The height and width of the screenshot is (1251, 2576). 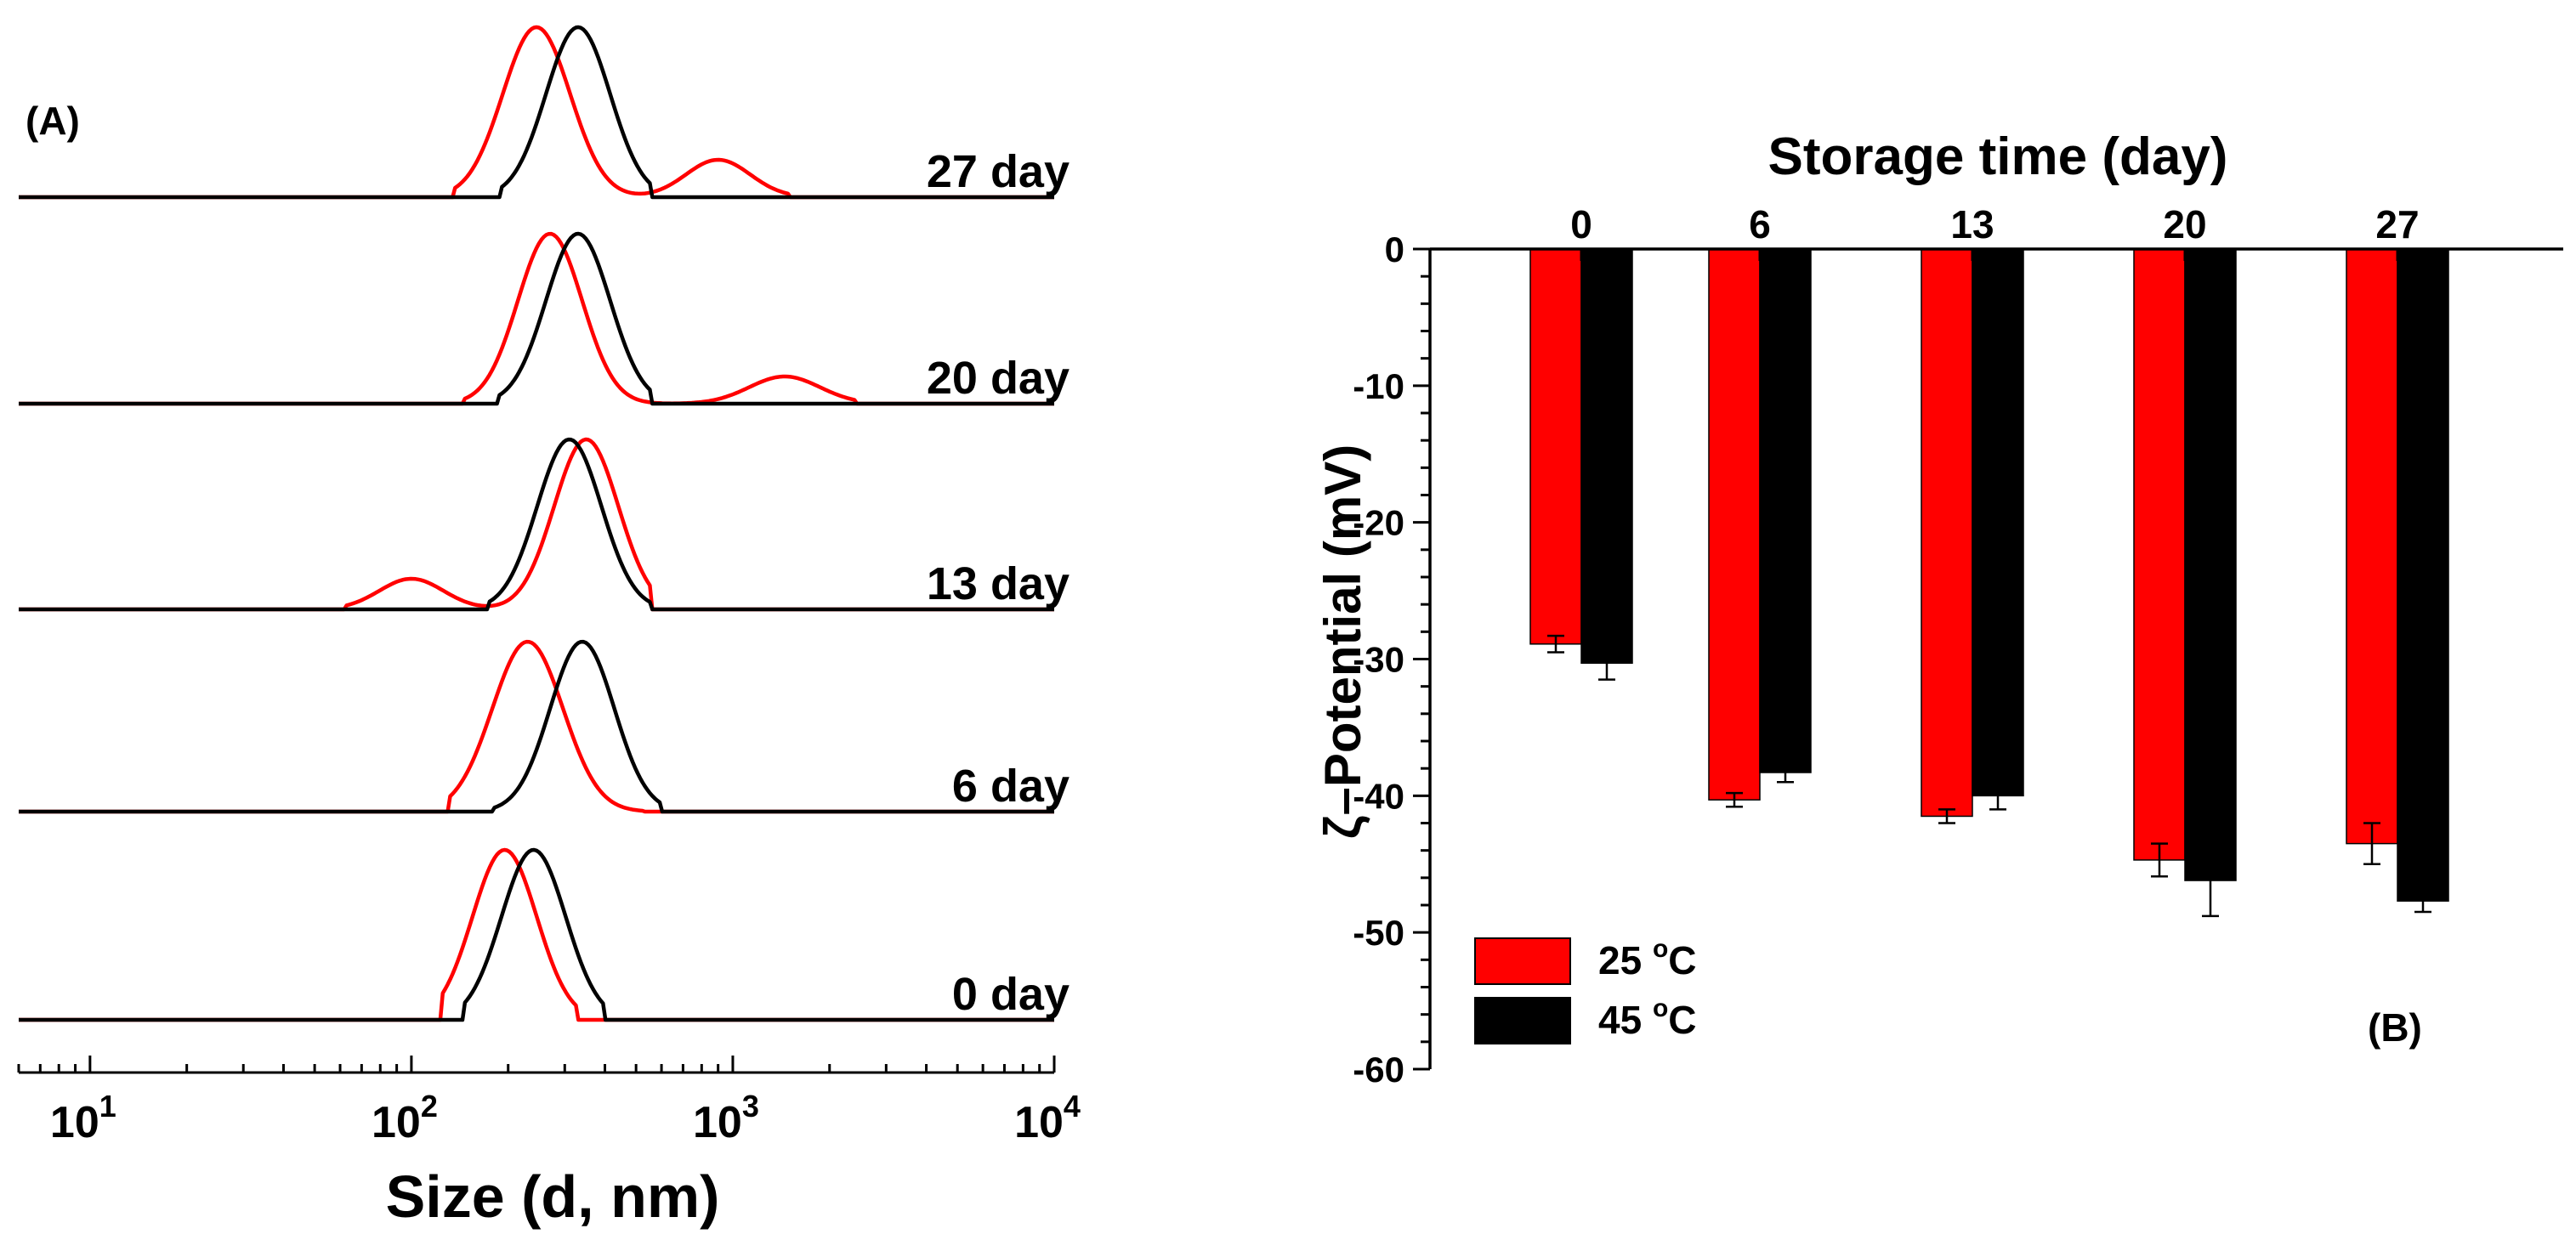 What do you see at coordinates (999, 378) in the screenshot?
I see `day-label: 20 day` at bounding box center [999, 378].